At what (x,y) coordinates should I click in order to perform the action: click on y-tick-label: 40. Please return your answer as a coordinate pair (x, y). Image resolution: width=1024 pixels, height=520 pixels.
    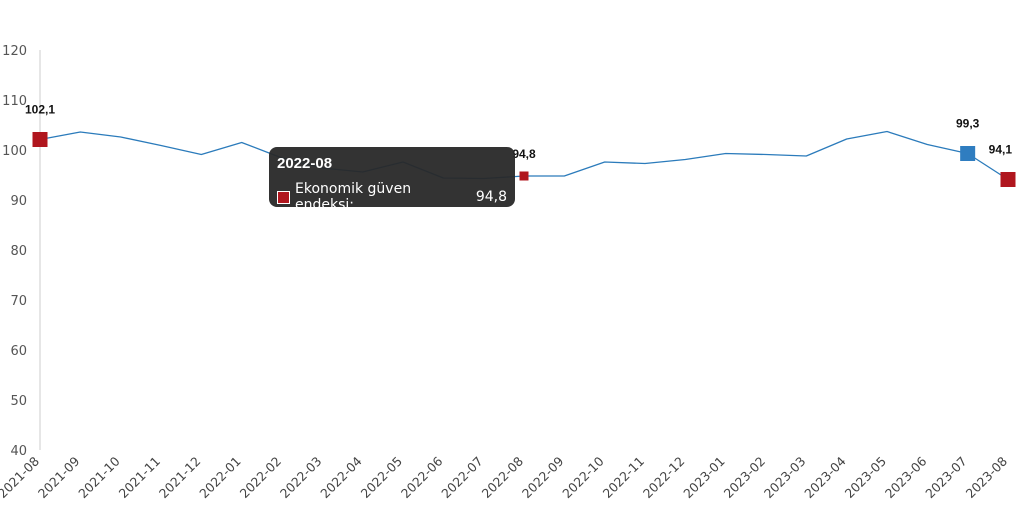
    Looking at the image, I should click on (18, 451).